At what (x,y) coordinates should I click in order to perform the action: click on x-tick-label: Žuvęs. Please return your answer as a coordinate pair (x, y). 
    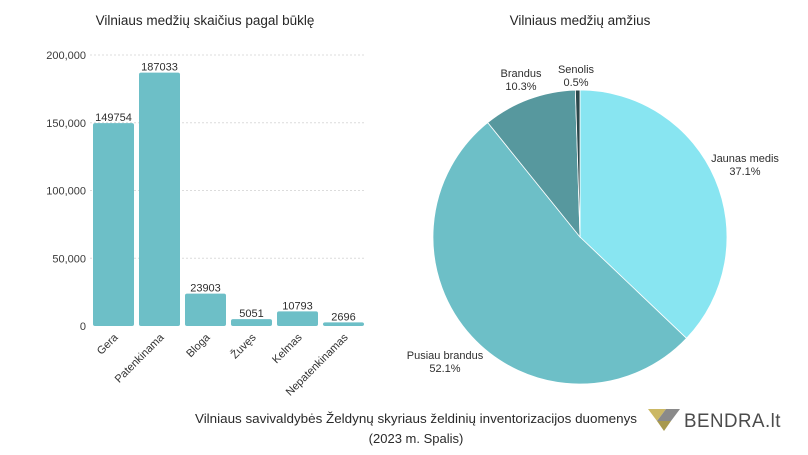
    Looking at the image, I should click on (243, 346).